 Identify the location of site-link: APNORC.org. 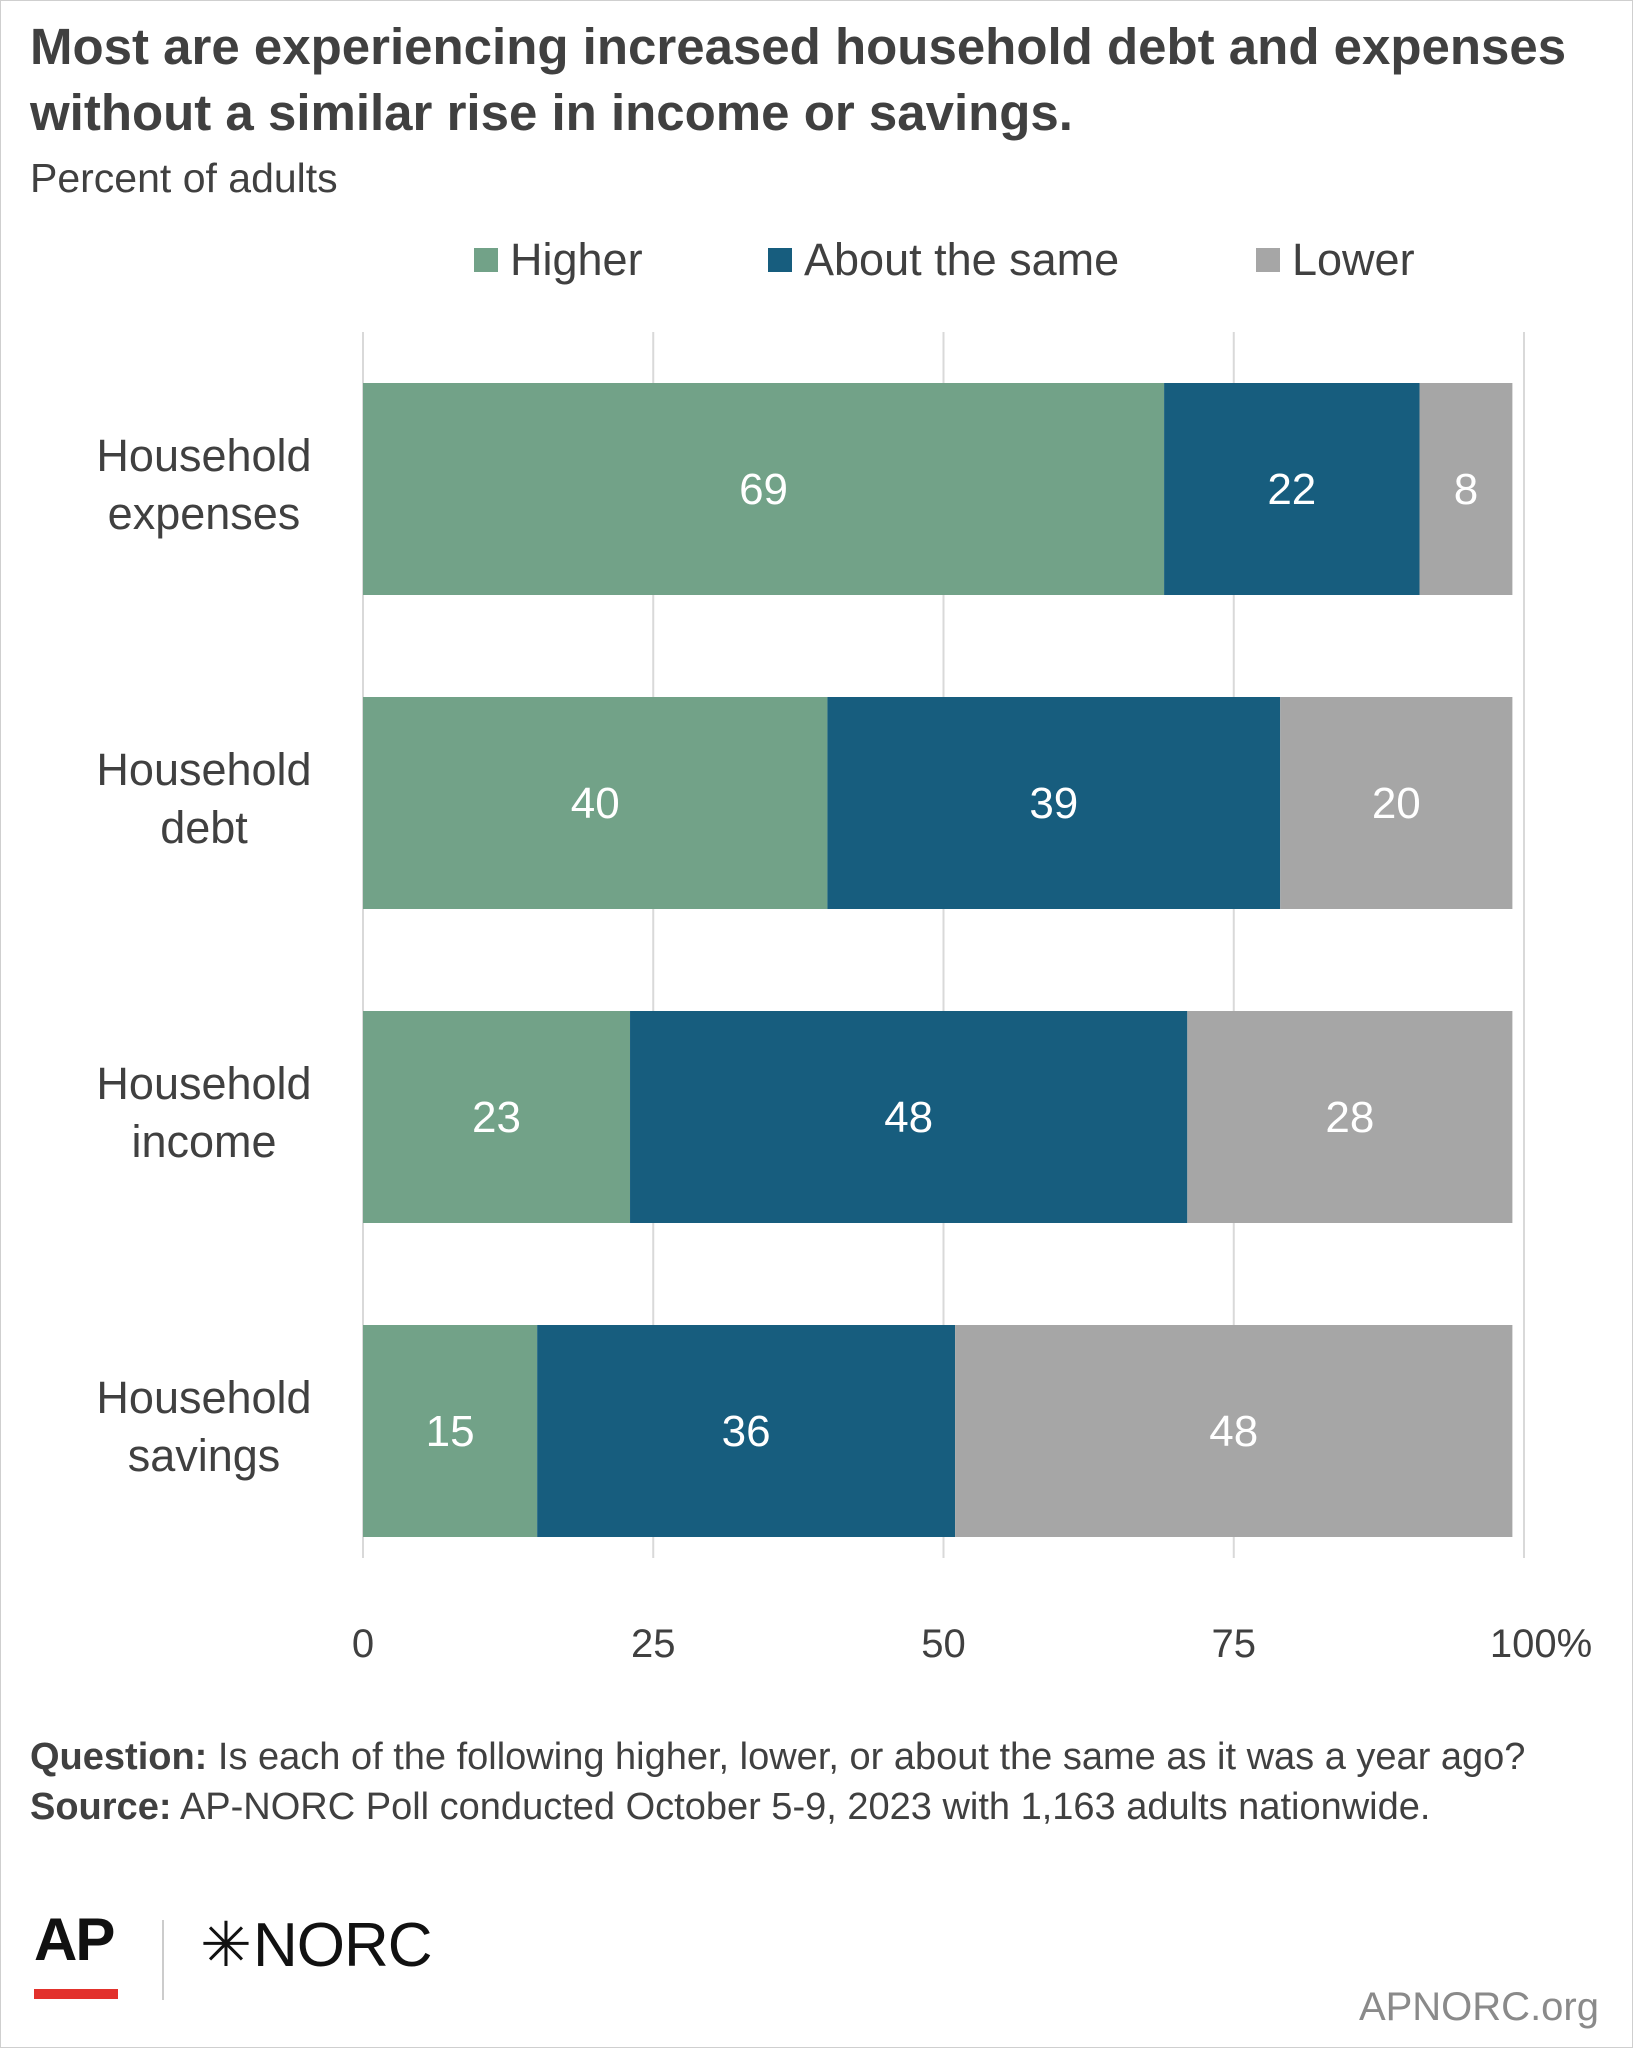
(1478, 2007).